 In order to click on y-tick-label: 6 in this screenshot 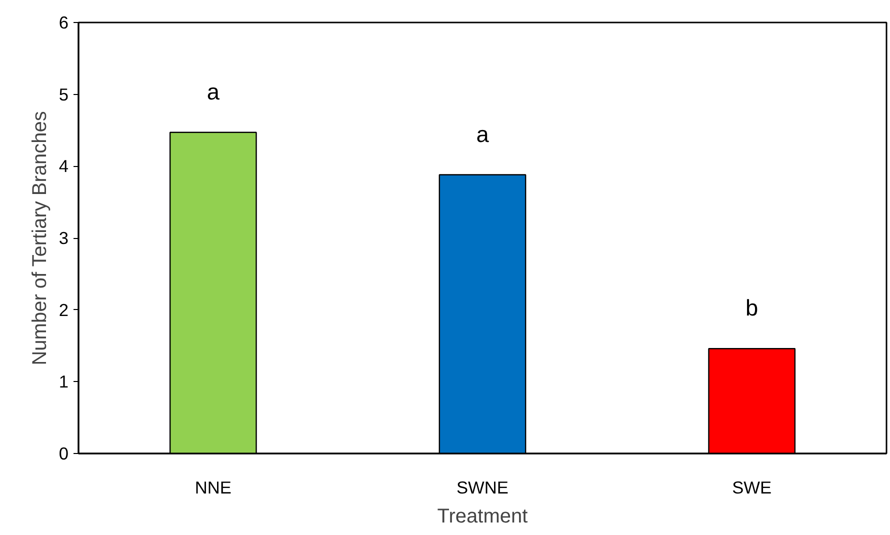, I will do `click(63, 22)`.